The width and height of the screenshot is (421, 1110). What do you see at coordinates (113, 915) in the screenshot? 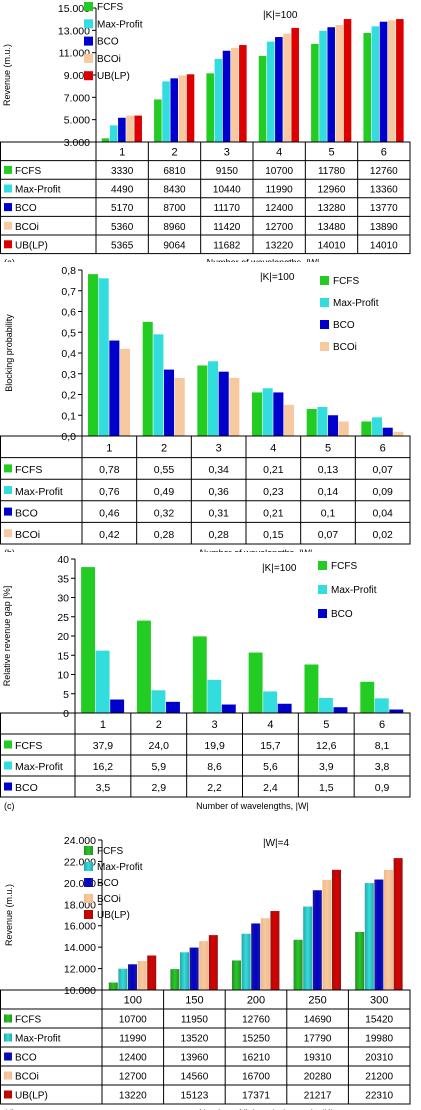
I see `legend-label-ub-lp: UB(LP)` at bounding box center [113, 915].